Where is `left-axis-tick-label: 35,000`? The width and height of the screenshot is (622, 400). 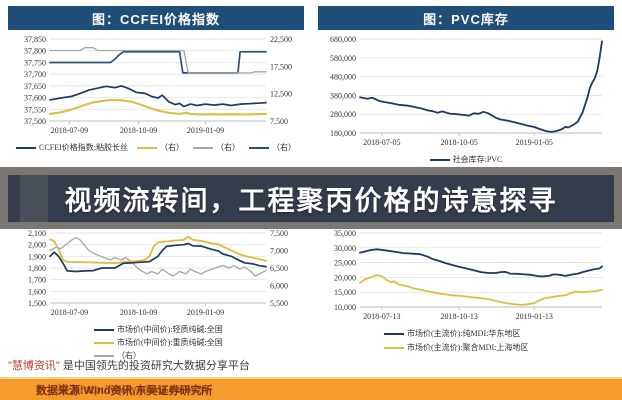
left-axis-tick-label: 35,000 is located at coordinates (345, 233).